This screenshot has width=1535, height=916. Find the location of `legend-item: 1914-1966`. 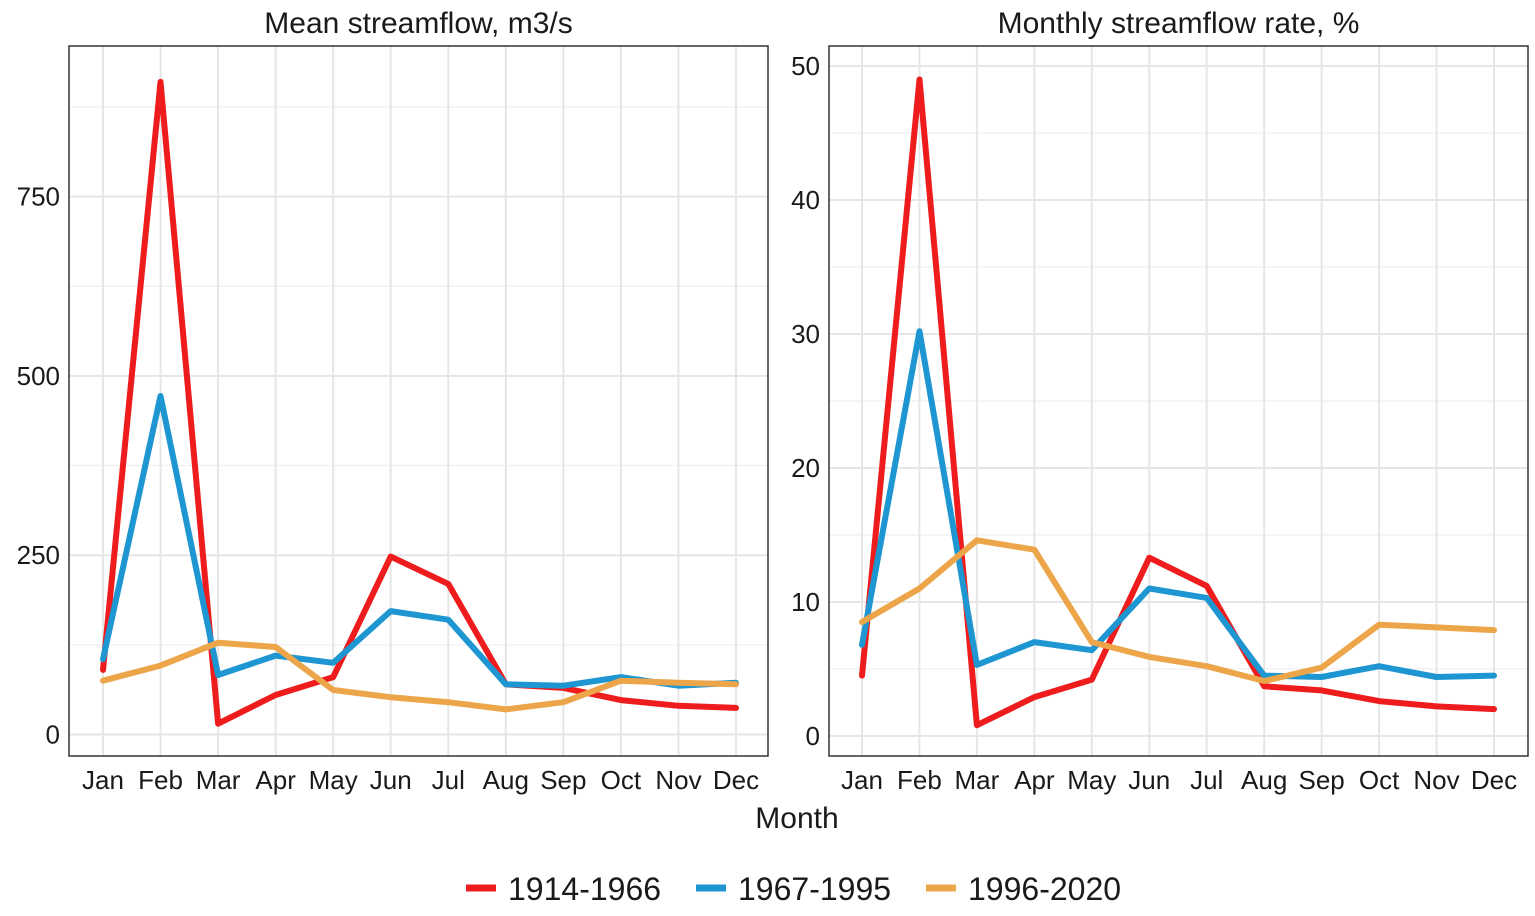

legend-item: 1914-1966 is located at coordinates (563, 889).